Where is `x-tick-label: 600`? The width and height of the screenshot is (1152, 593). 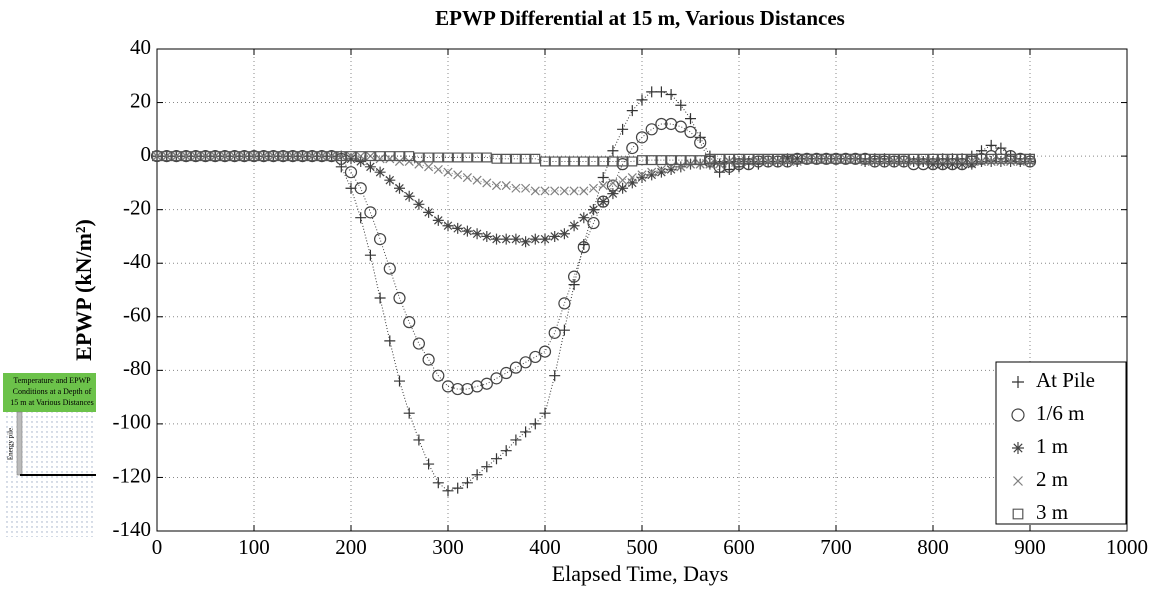 x-tick-label: 600 is located at coordinates (739, 547).